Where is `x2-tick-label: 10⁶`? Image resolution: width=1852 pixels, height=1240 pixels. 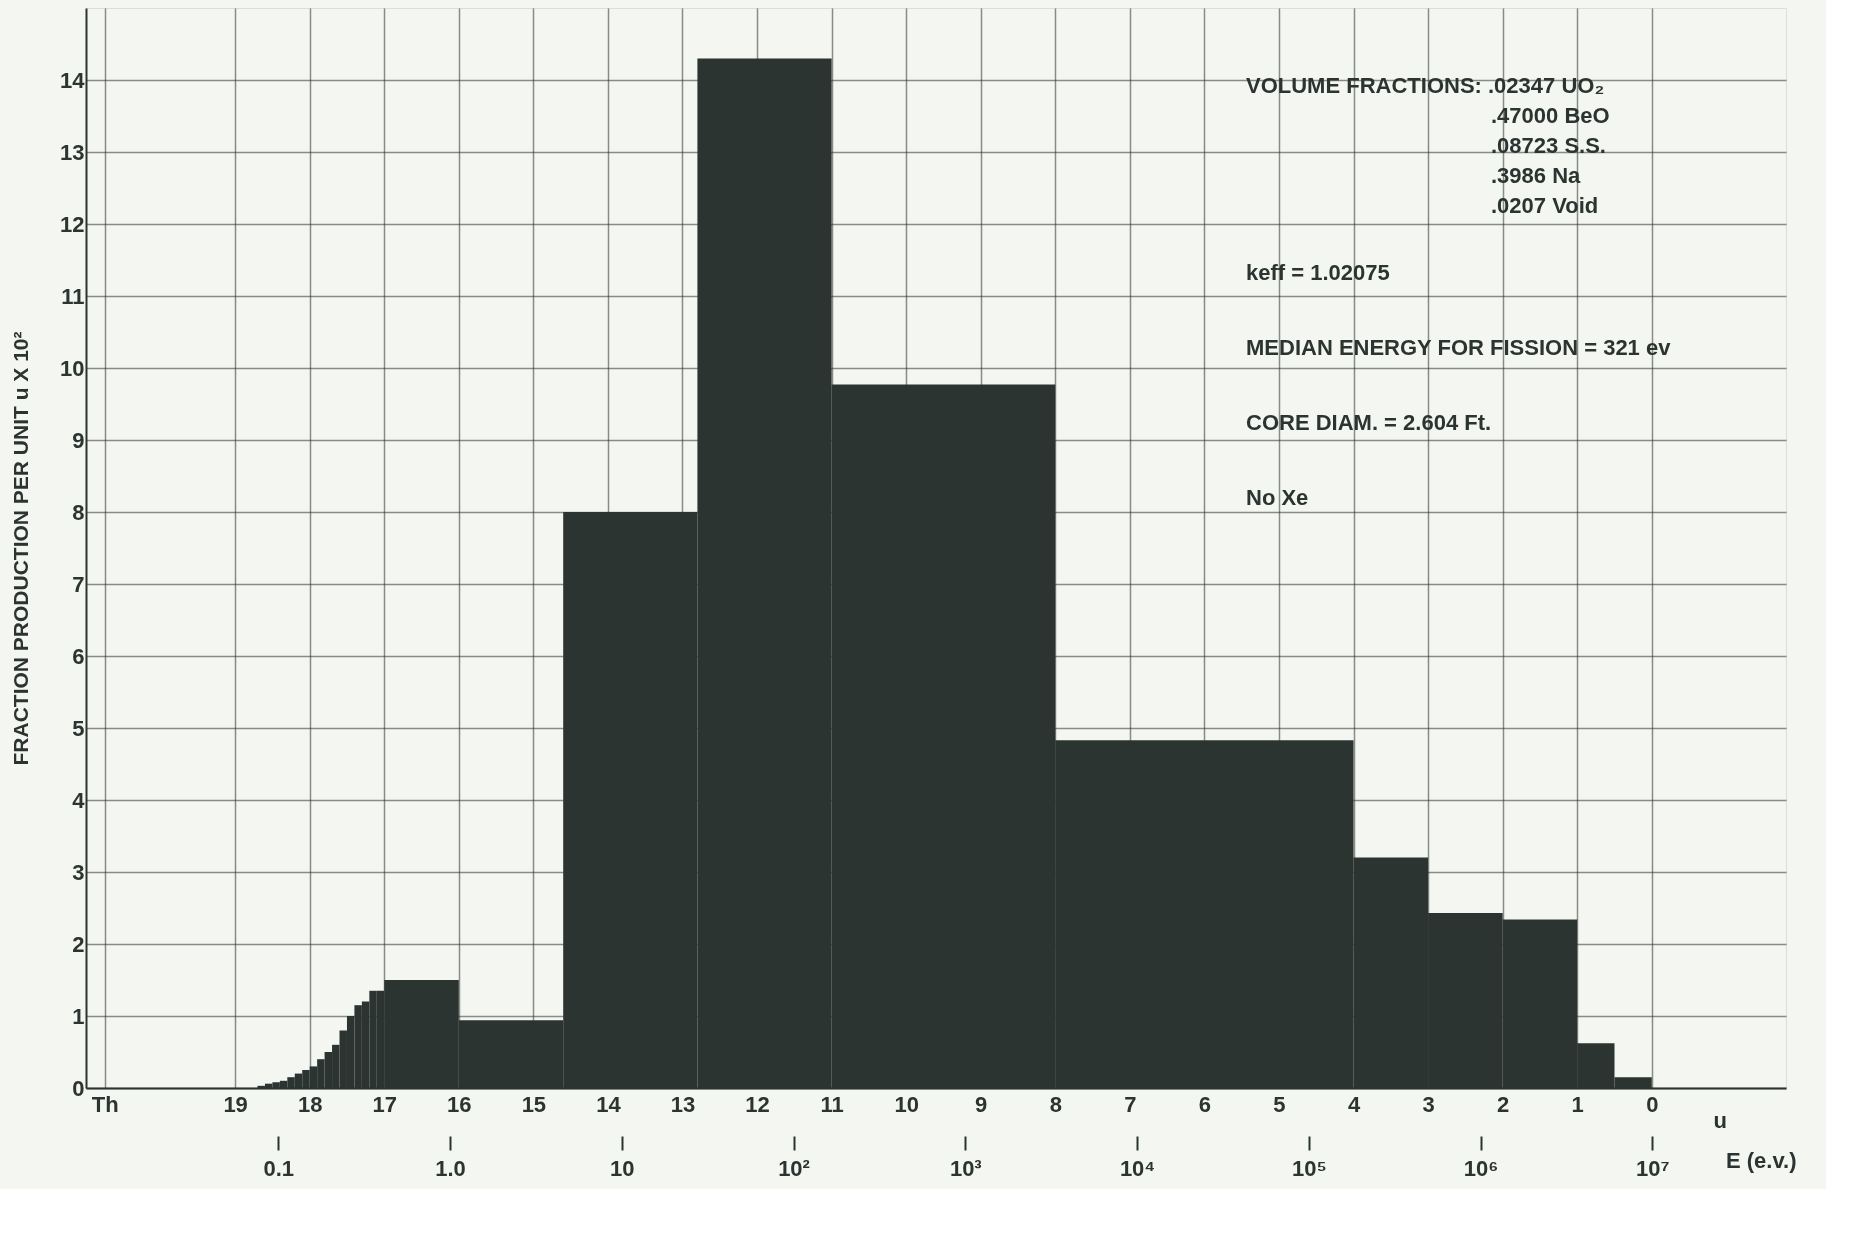
x2-tick-label: 10⁶ is located at coordinates (1481, 1168).